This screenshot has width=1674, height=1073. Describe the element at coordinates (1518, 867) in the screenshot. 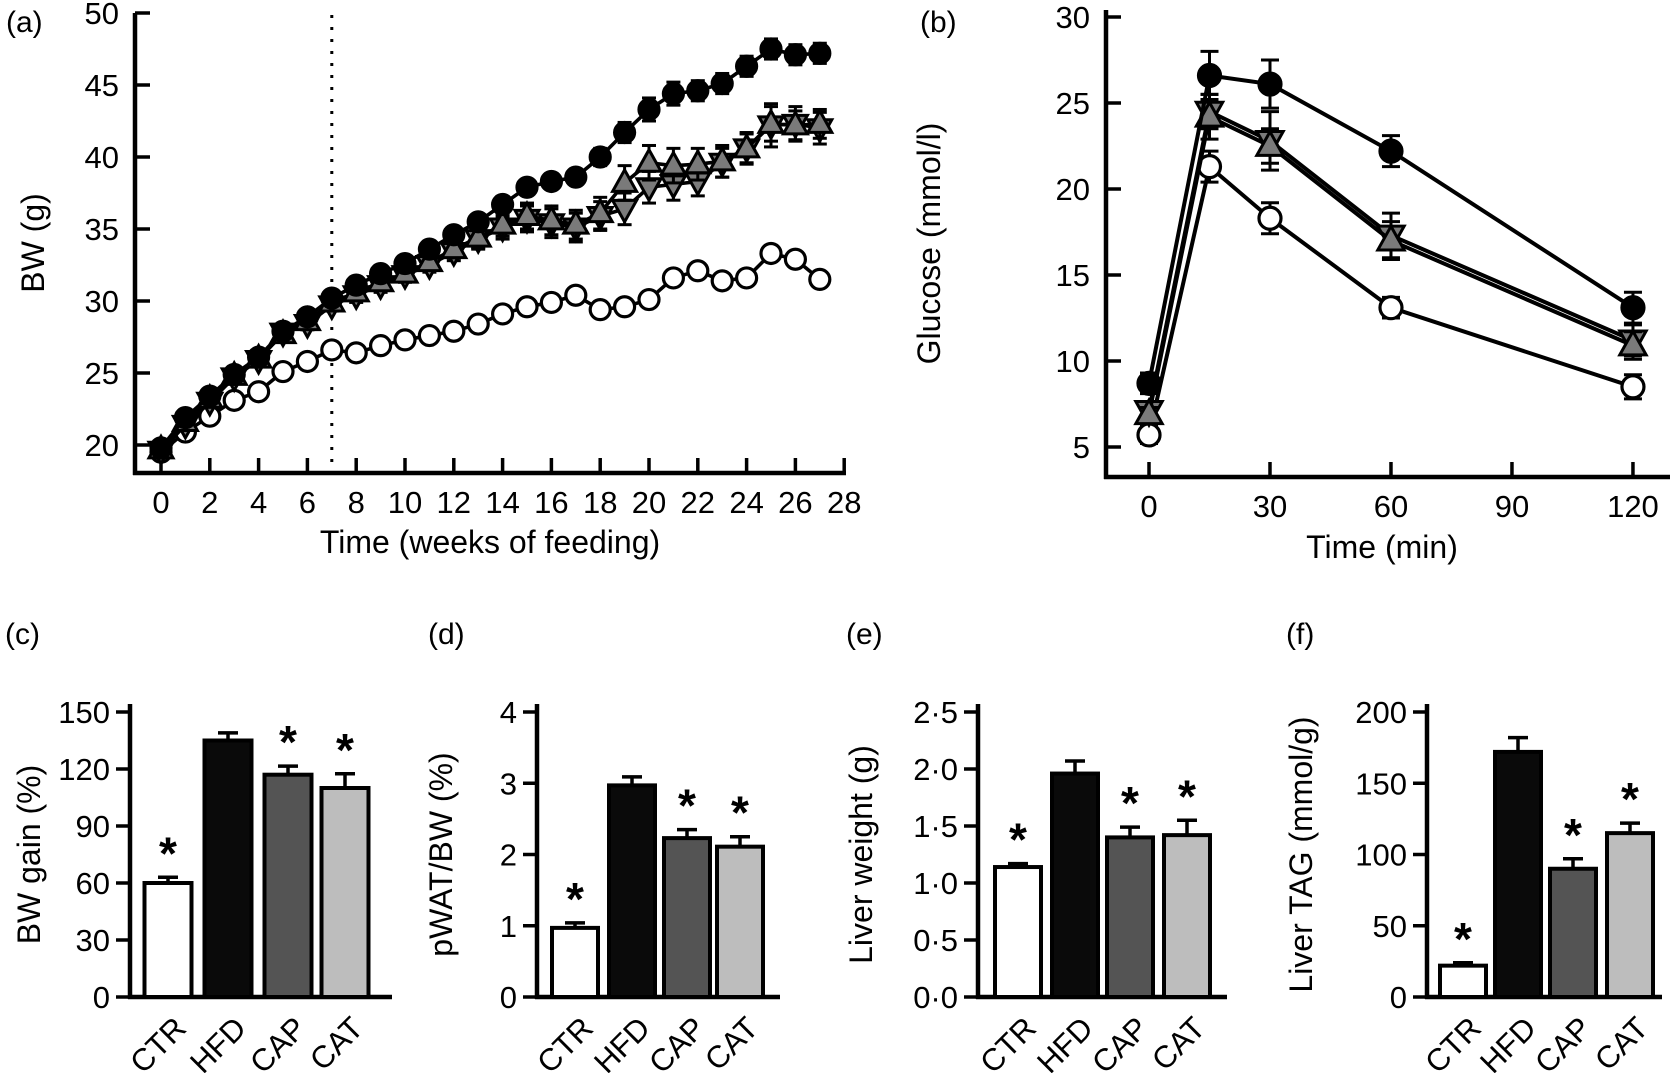

I see `bar-f-hfd` at that location.